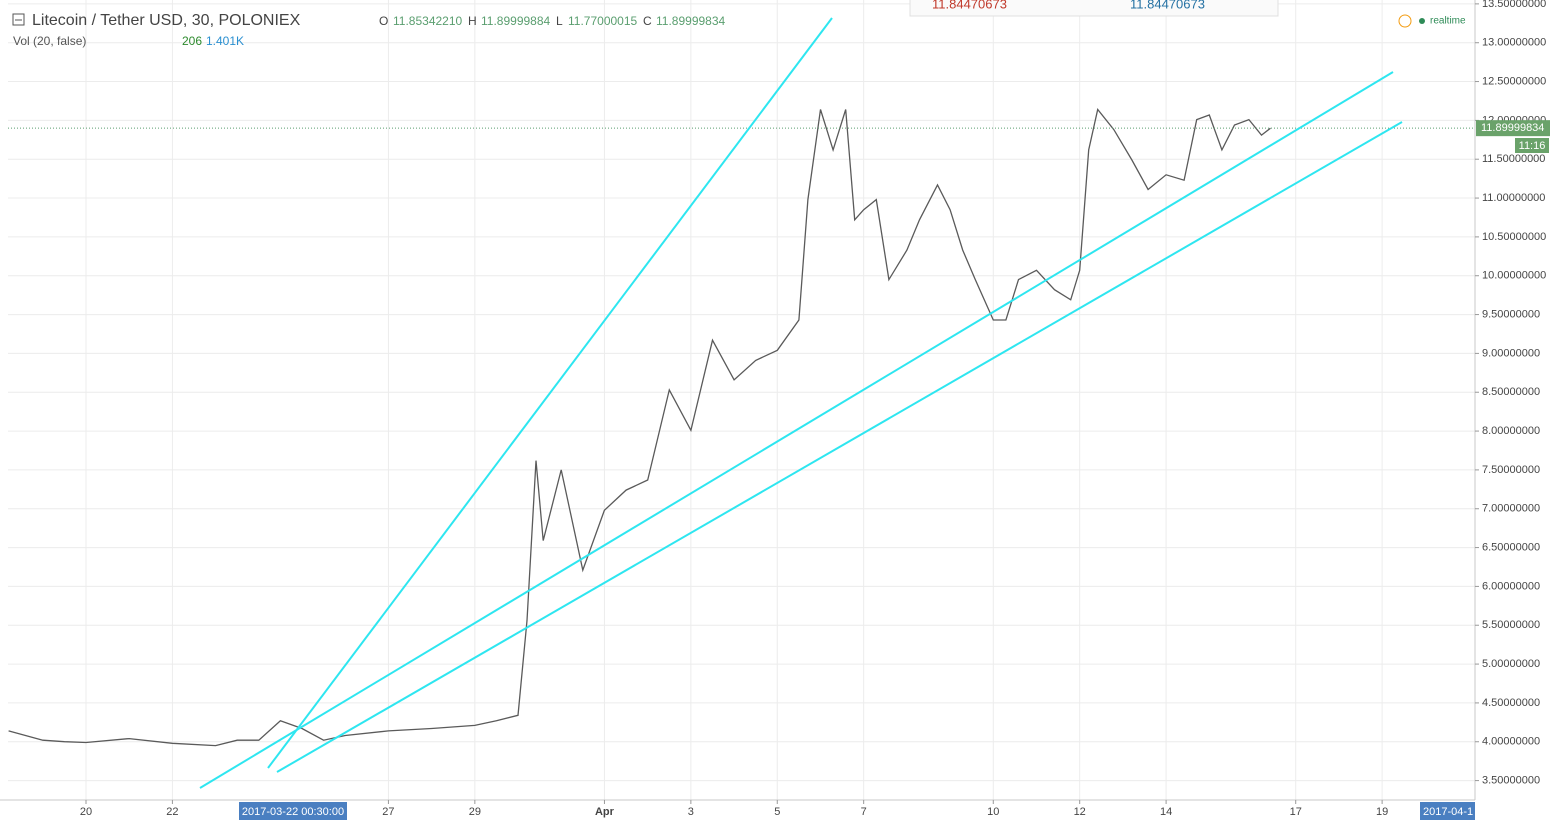  Describe the element at coordinates (1448, 21) in the screenshot. I see `realtime-label: realtime` at that location.